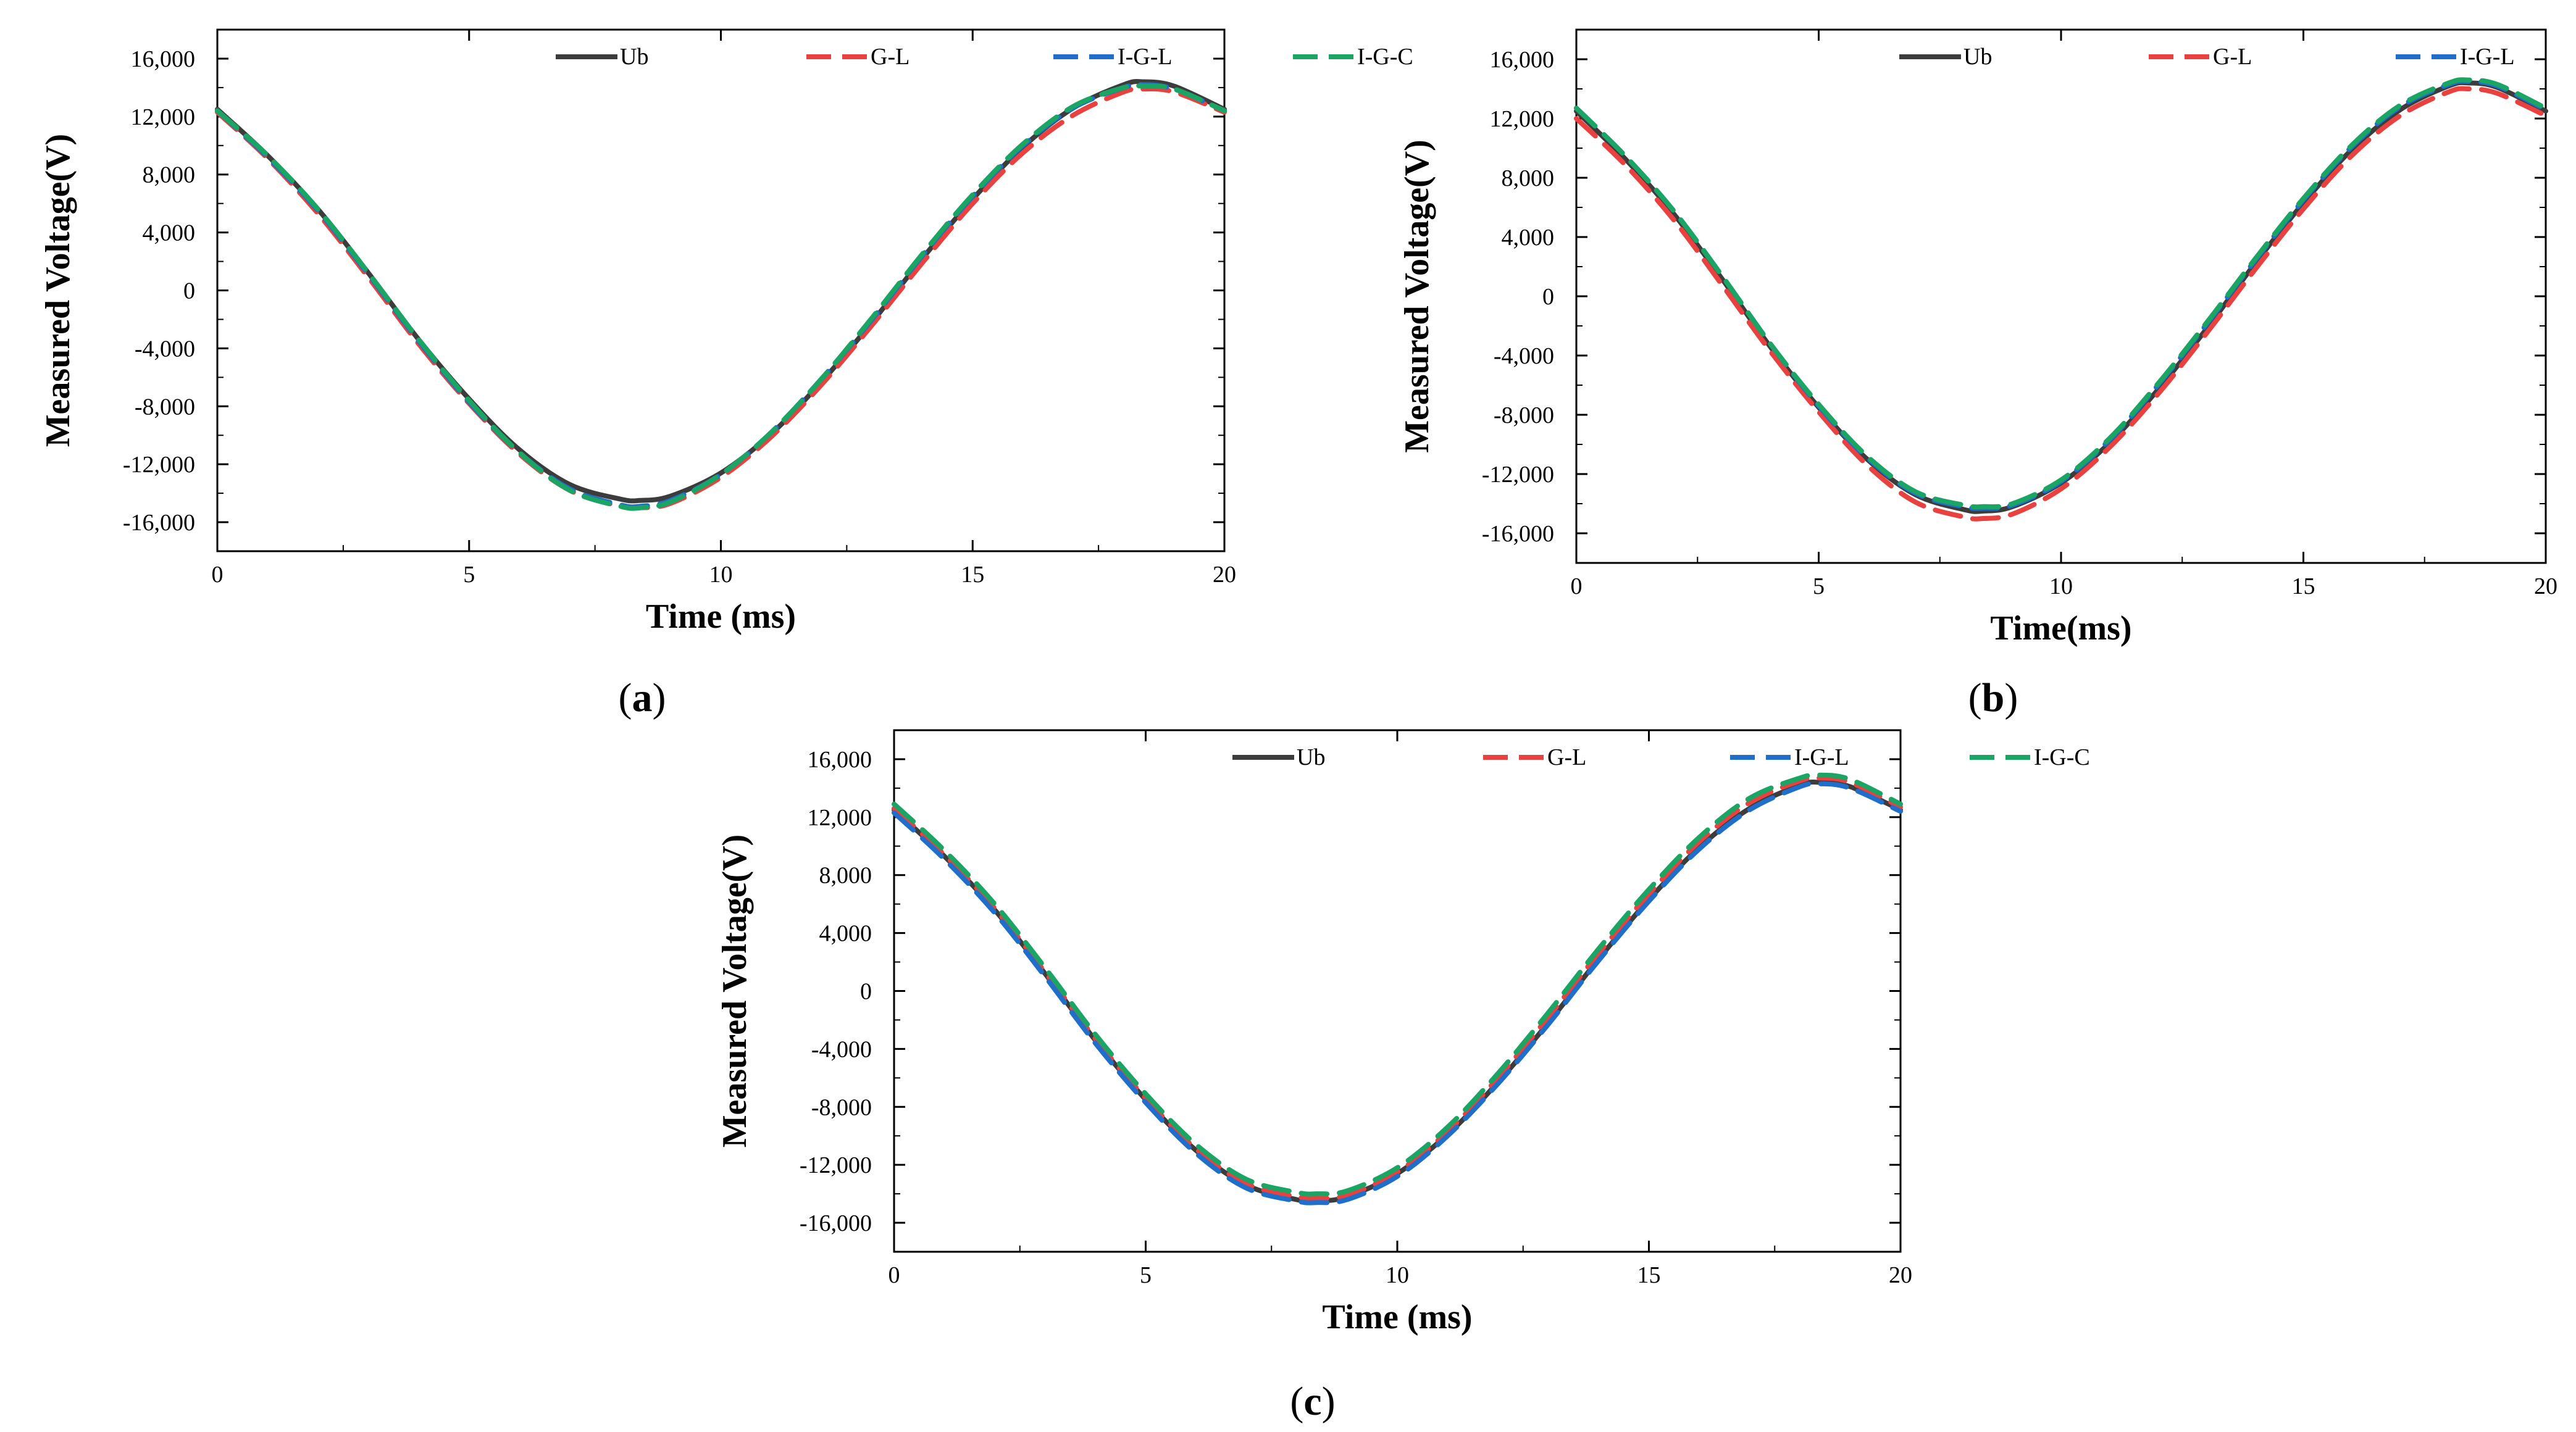 Image resolution: width=2576 pixels, height=1432 pixels. Describe the element at coordinates (642, 697) in the screenshot. I see `panel-label: (a)` at that location.